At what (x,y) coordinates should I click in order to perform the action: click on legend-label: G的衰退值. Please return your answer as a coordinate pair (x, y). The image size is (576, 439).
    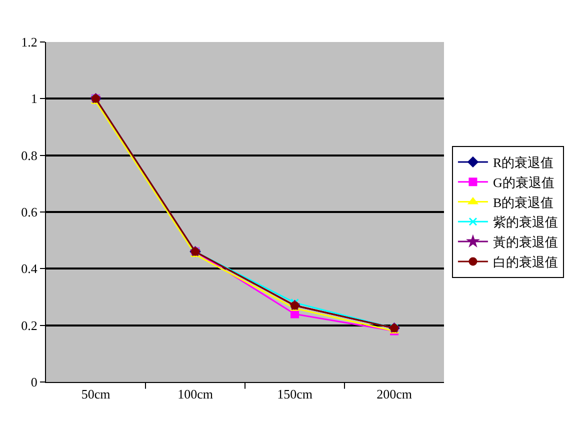
    Looking at the image, I should click on (523, 182).